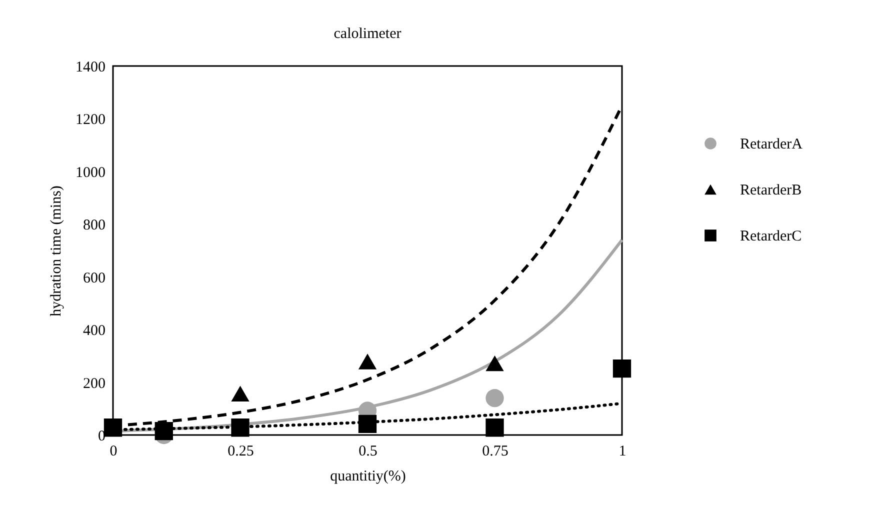 This screenshot has width=880, height=514. I want to click on y-tick-label: 1400, so click(91, 68).